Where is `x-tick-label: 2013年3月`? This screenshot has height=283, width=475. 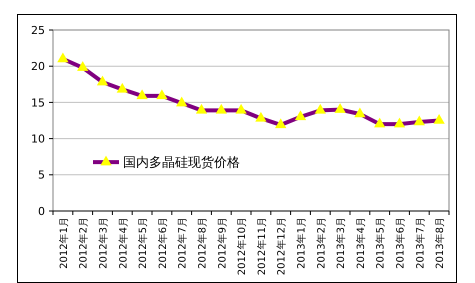 x-tick-label: 2013年3月 is located at coordinates (341, 243).